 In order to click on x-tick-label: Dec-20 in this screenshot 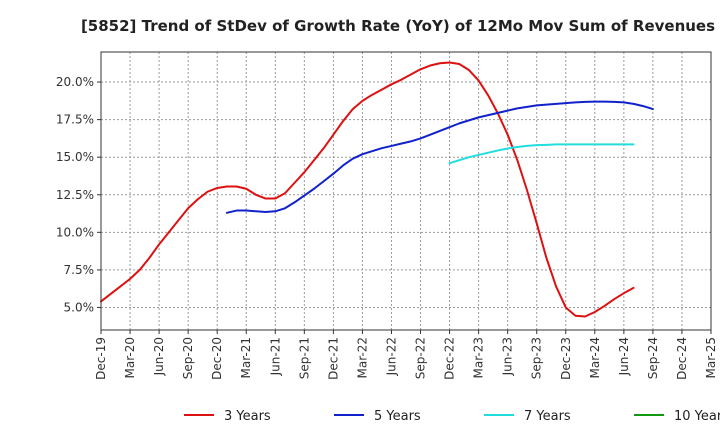, I will do `click(217, 358)`.